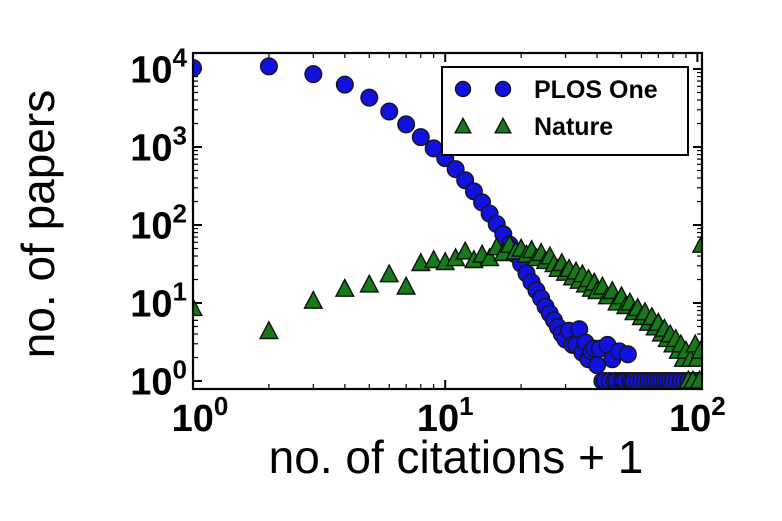 Image resolution: width=782 pixels, height=521 pixels. What do you see at coordinates (200, 415) in the screenshot?
I see `x-tick-label: 10⁰` at bounding box center [200, 415].